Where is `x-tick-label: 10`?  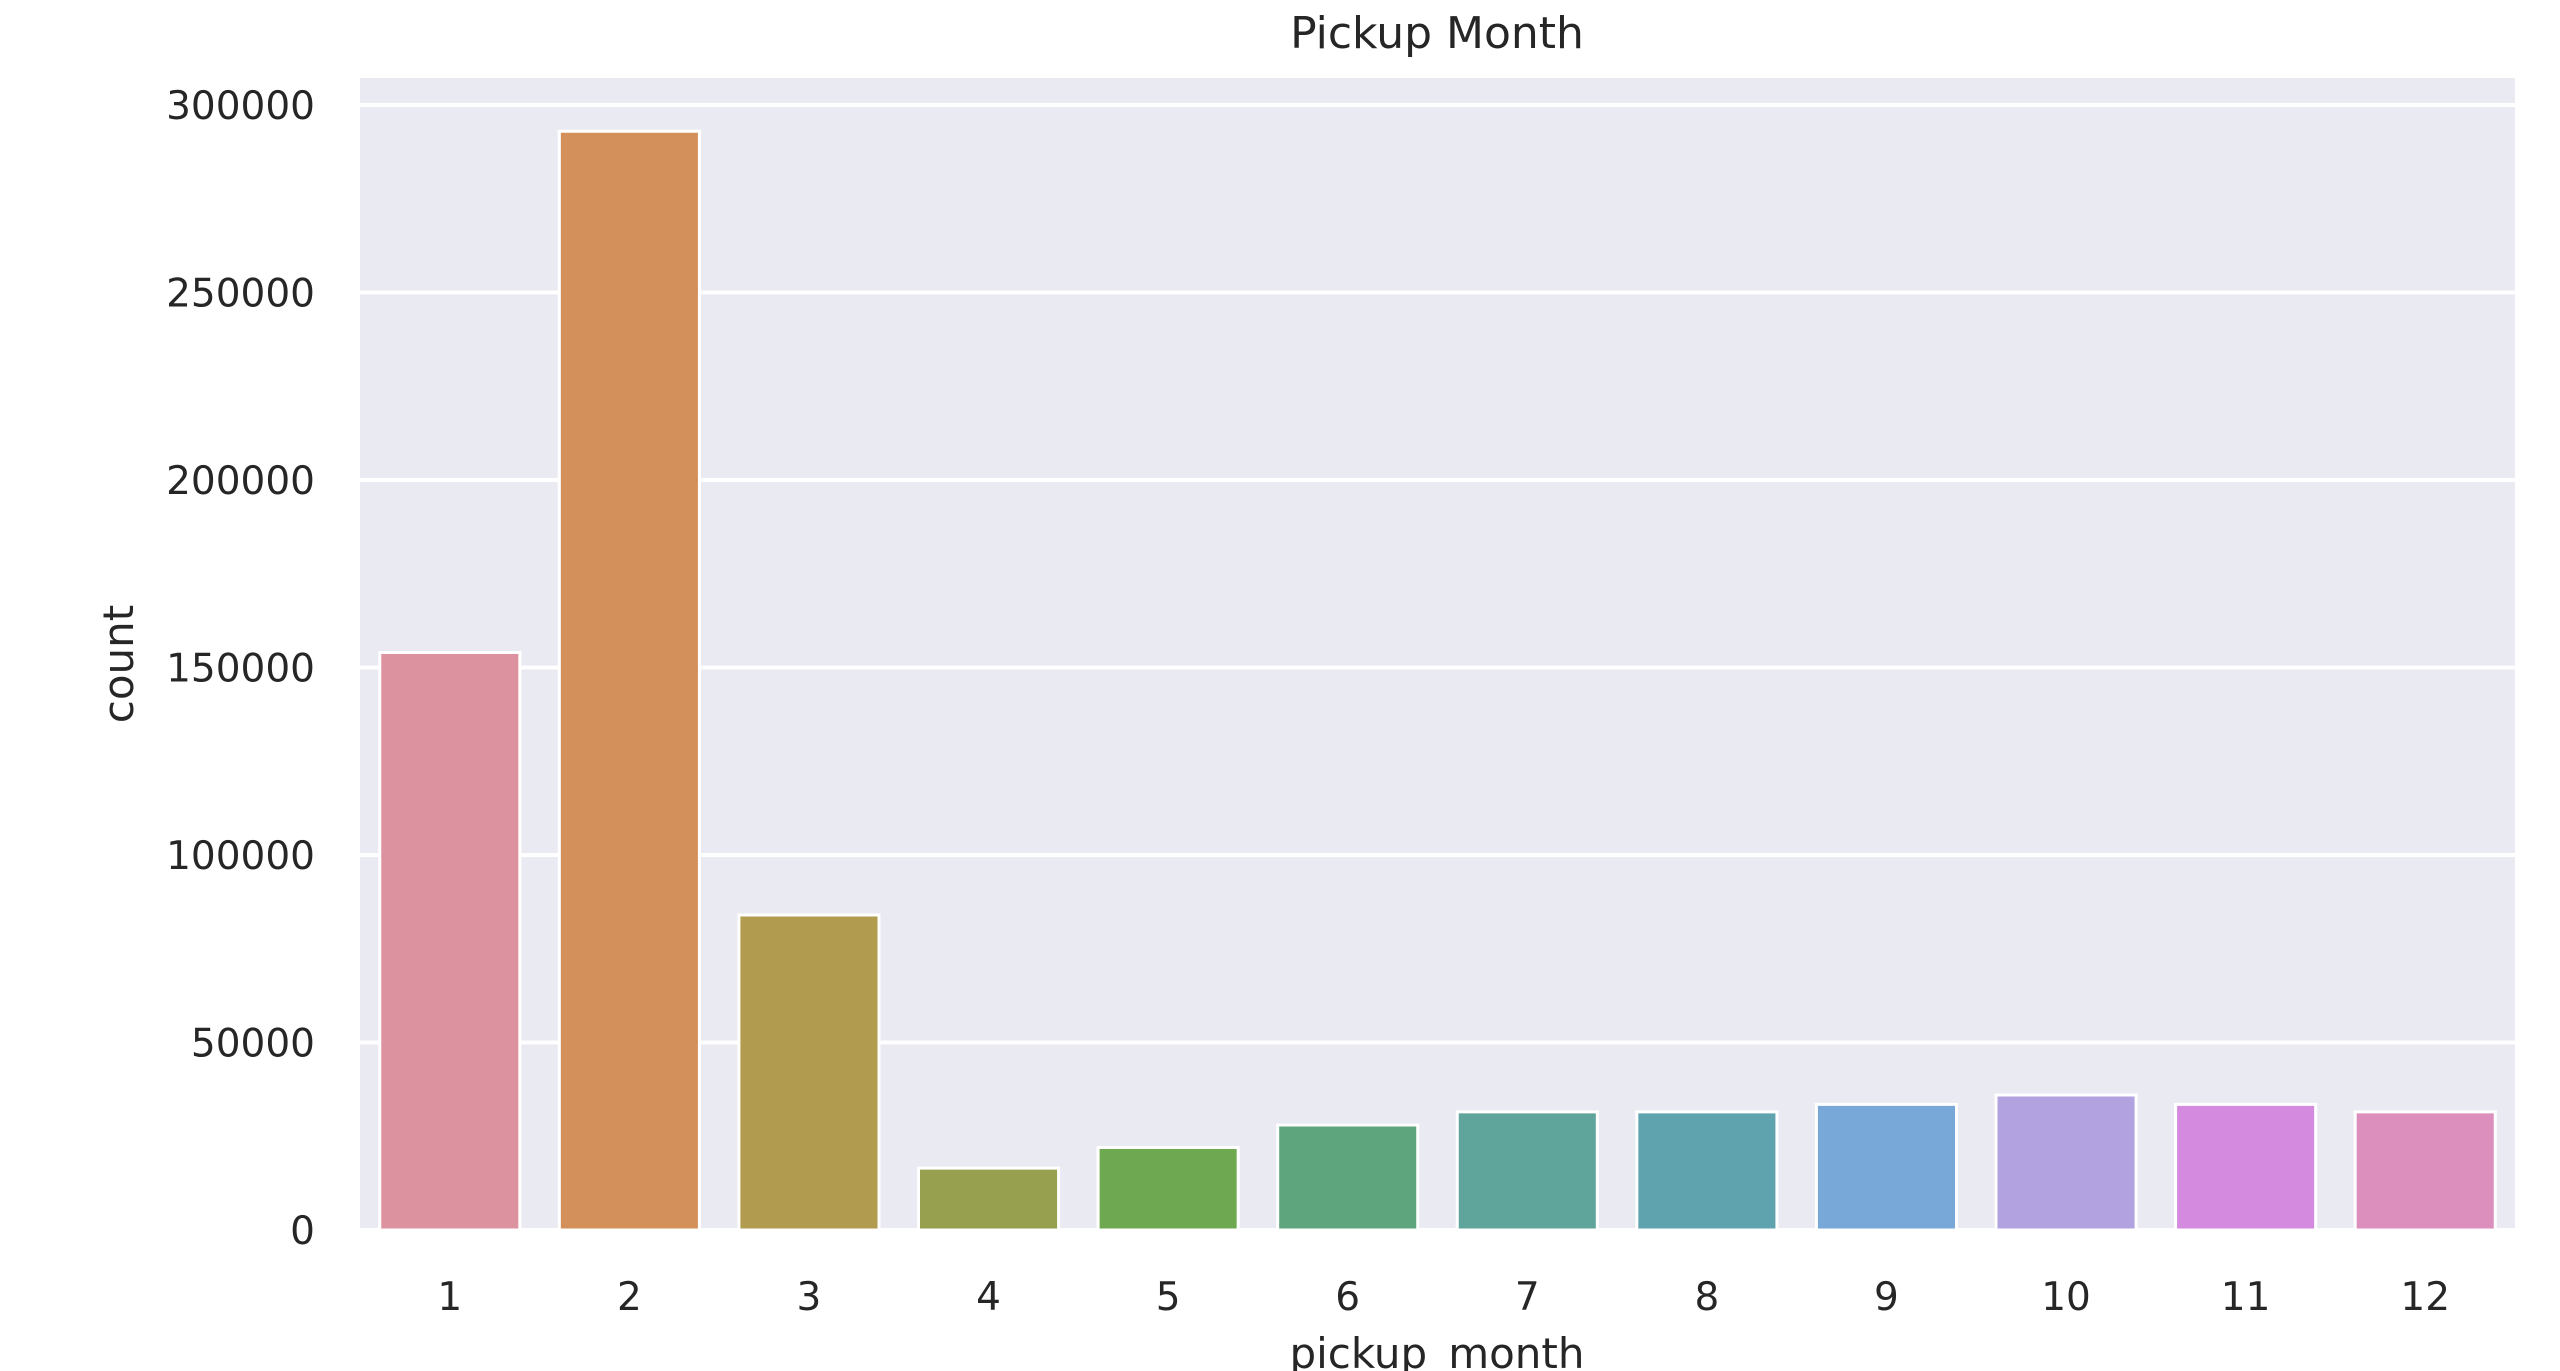 x-tick-label: 10 is located at coordinates (2066, 1297).